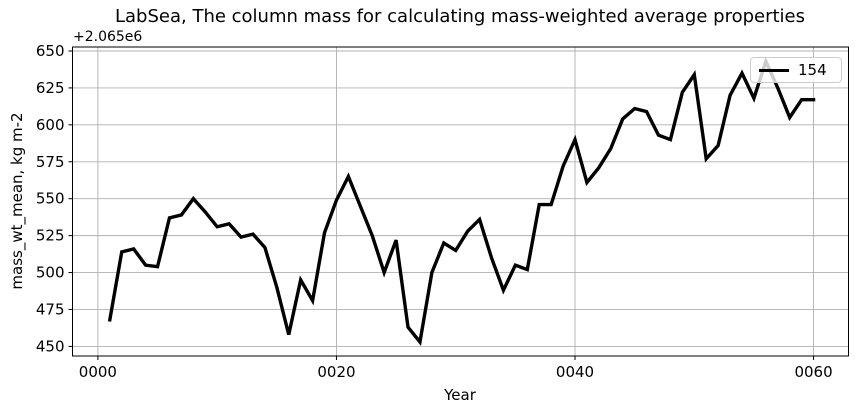 This screenshot has width=858, height=412. Describe the element at coordinates (50, 199) in the screenshot. I see `y-tick-label: 550` at that location.